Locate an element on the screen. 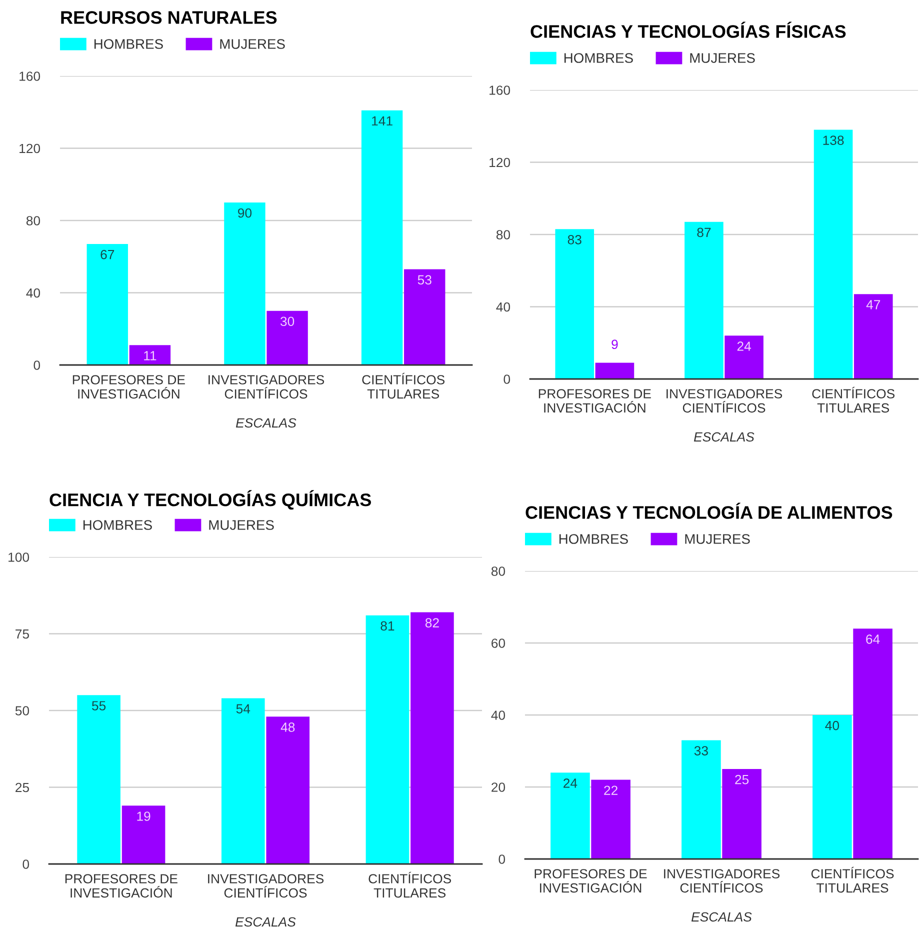 Image resolution: width=920 pixels, height=943 pixels. data-label: 67 is located at coordinates (107, 255).